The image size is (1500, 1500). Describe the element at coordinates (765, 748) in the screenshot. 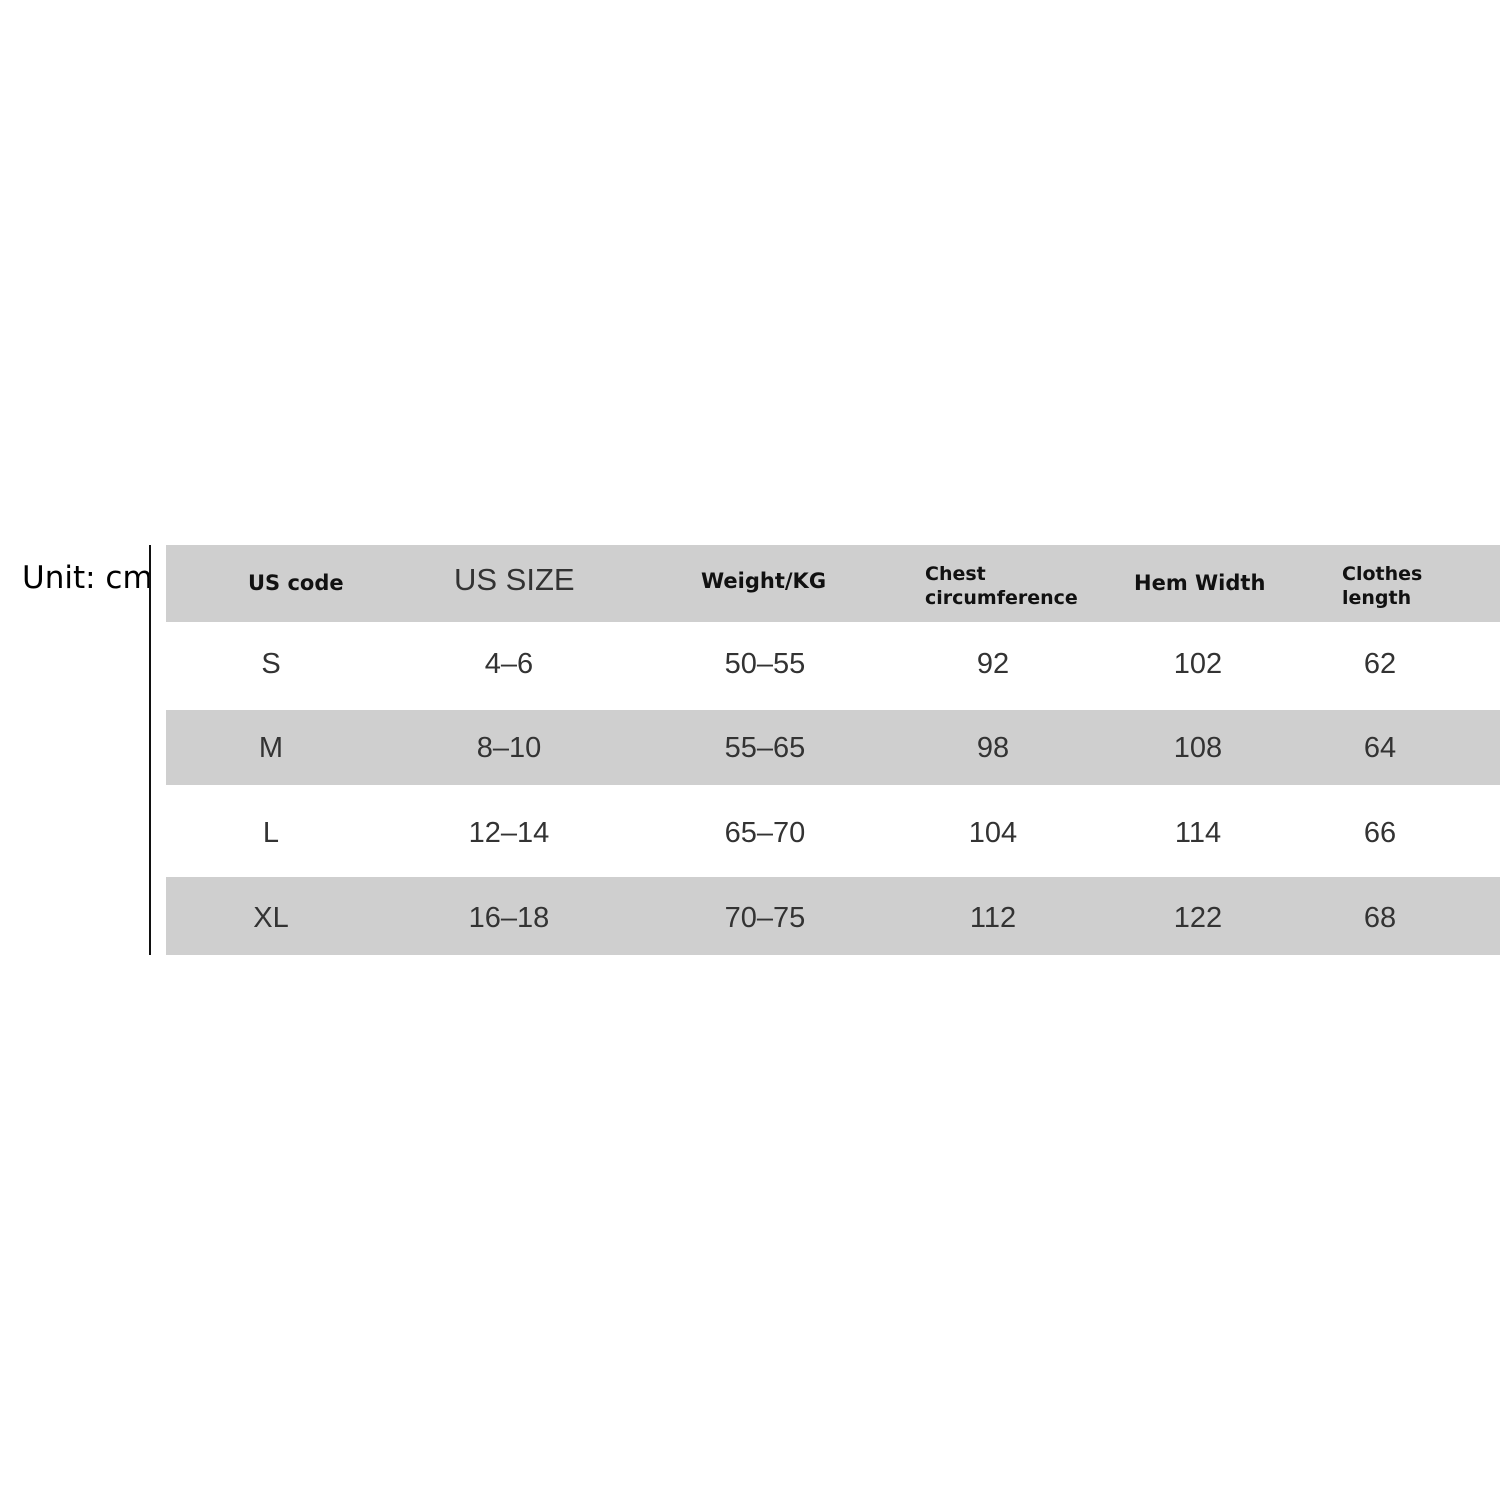

I see `cell-weight: 55–65` at that location.